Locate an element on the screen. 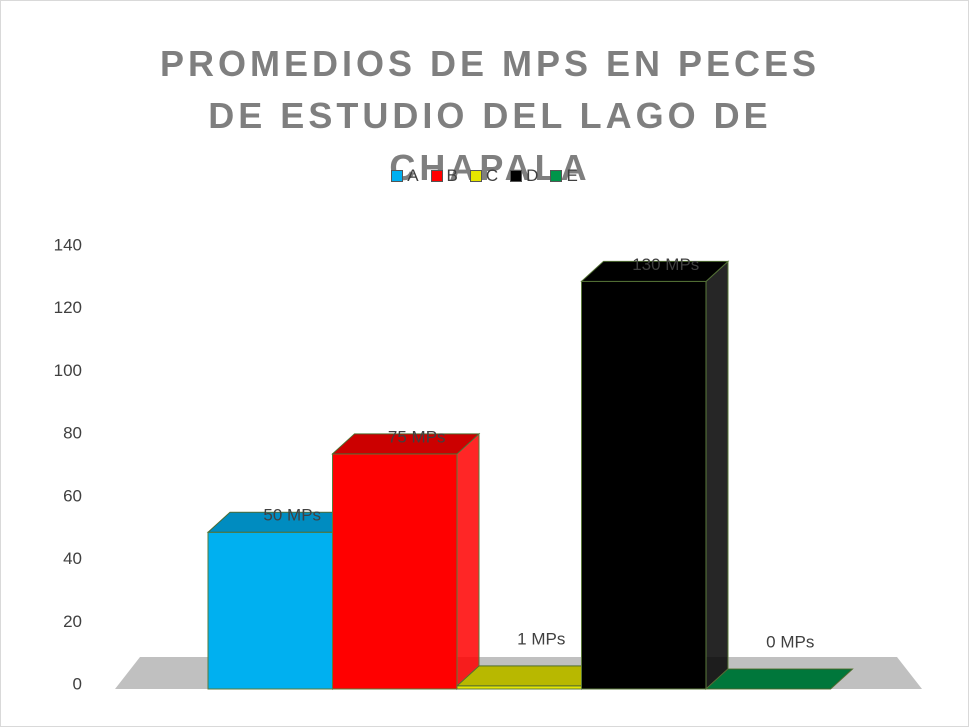 Image resolution: width=969 pixels, height=727 pixels. y-tick-label: 100 is located at coordinates (68, 370).